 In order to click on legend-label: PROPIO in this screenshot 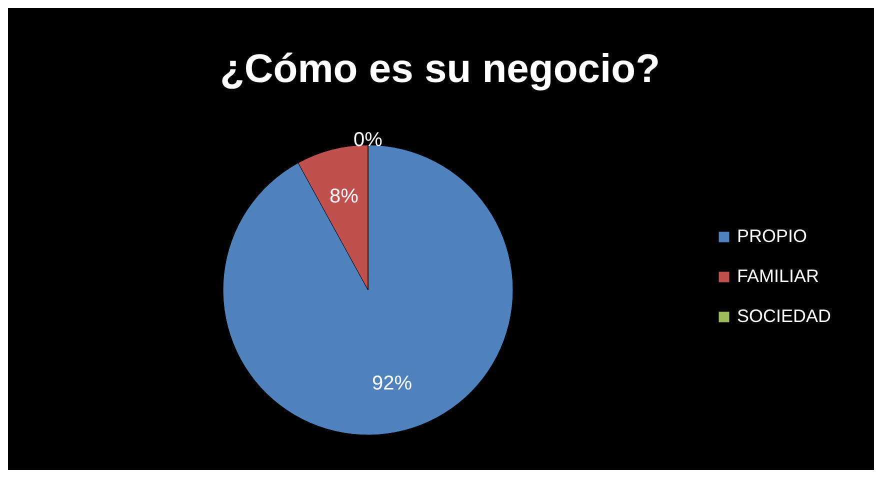, I will do `click(772, 236)`.